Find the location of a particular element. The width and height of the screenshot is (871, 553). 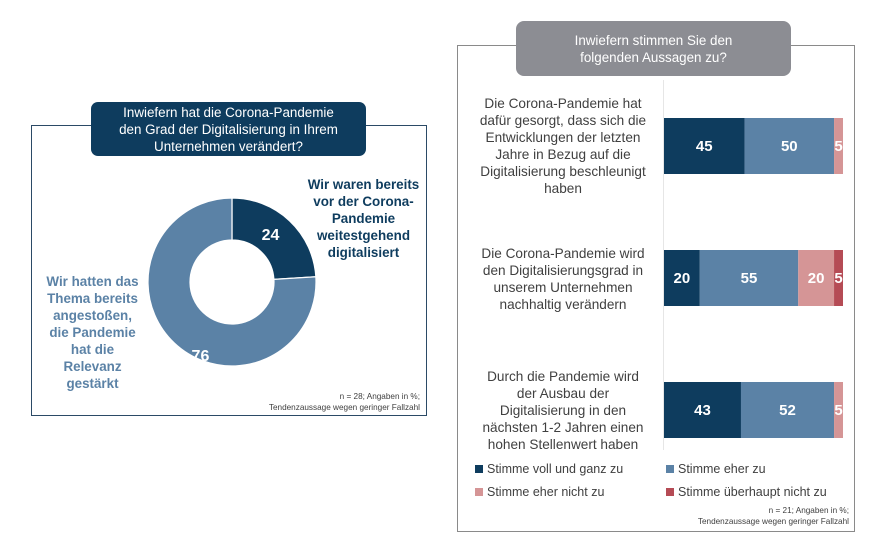

statement-line: Digitalisierung in den is located at coordinates (563, 410).